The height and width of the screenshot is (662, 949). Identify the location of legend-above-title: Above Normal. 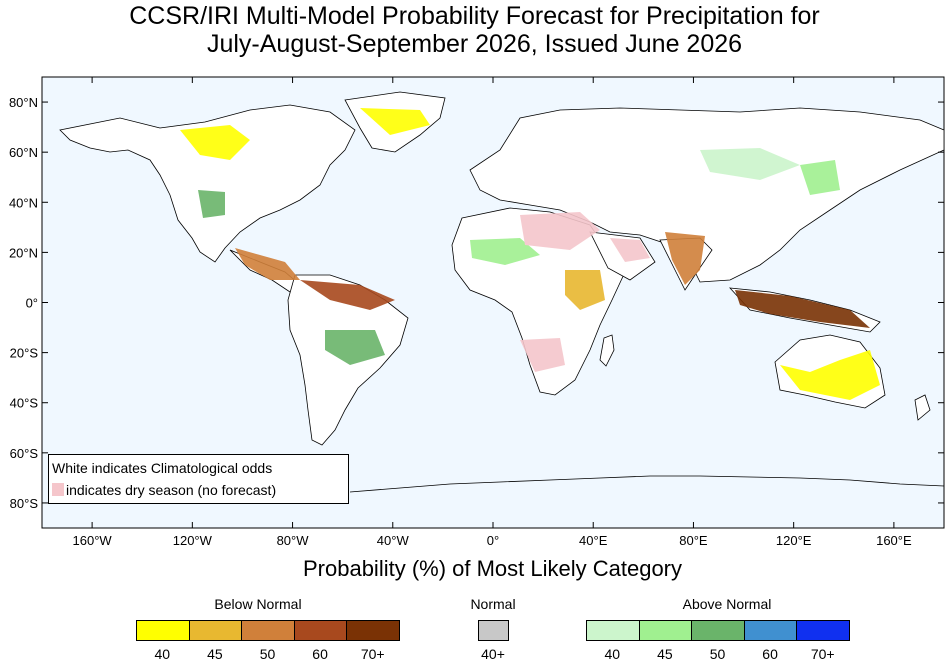
(727, 604).